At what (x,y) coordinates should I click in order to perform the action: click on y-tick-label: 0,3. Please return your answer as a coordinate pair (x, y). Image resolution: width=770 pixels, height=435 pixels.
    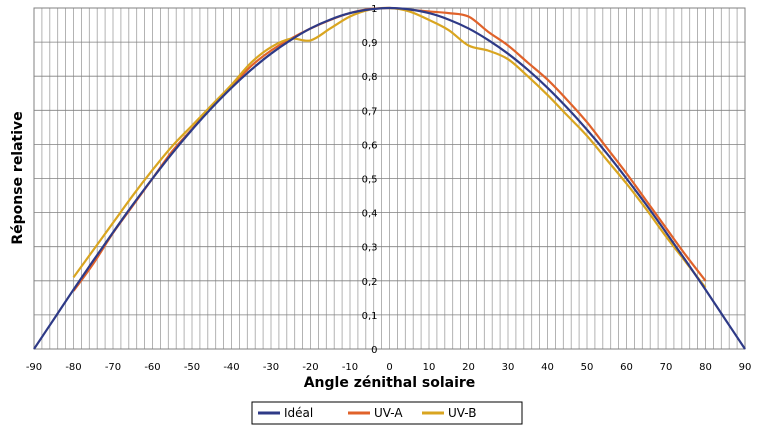
    Looking at the image, I should click on (370, 248).